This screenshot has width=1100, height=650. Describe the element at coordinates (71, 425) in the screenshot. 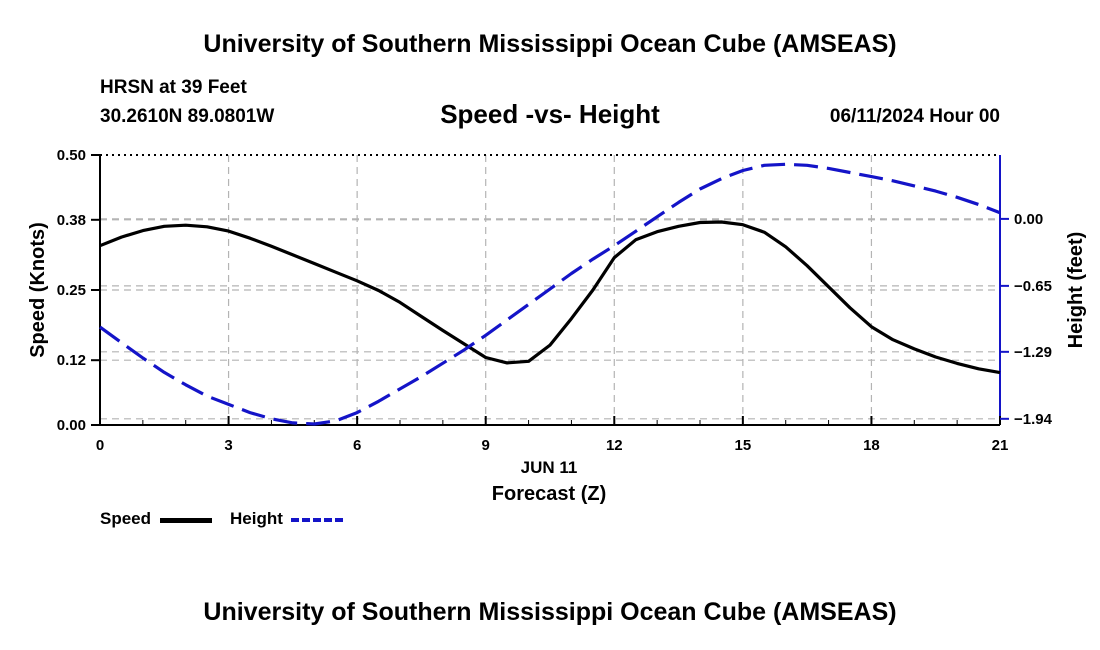

I see `y-tick-label: 0.00` at that location.